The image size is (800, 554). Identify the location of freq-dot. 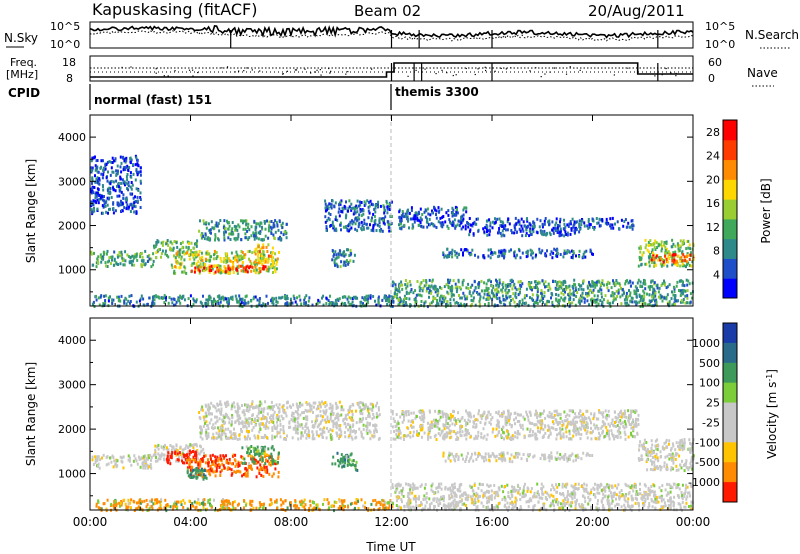
(295, 70).